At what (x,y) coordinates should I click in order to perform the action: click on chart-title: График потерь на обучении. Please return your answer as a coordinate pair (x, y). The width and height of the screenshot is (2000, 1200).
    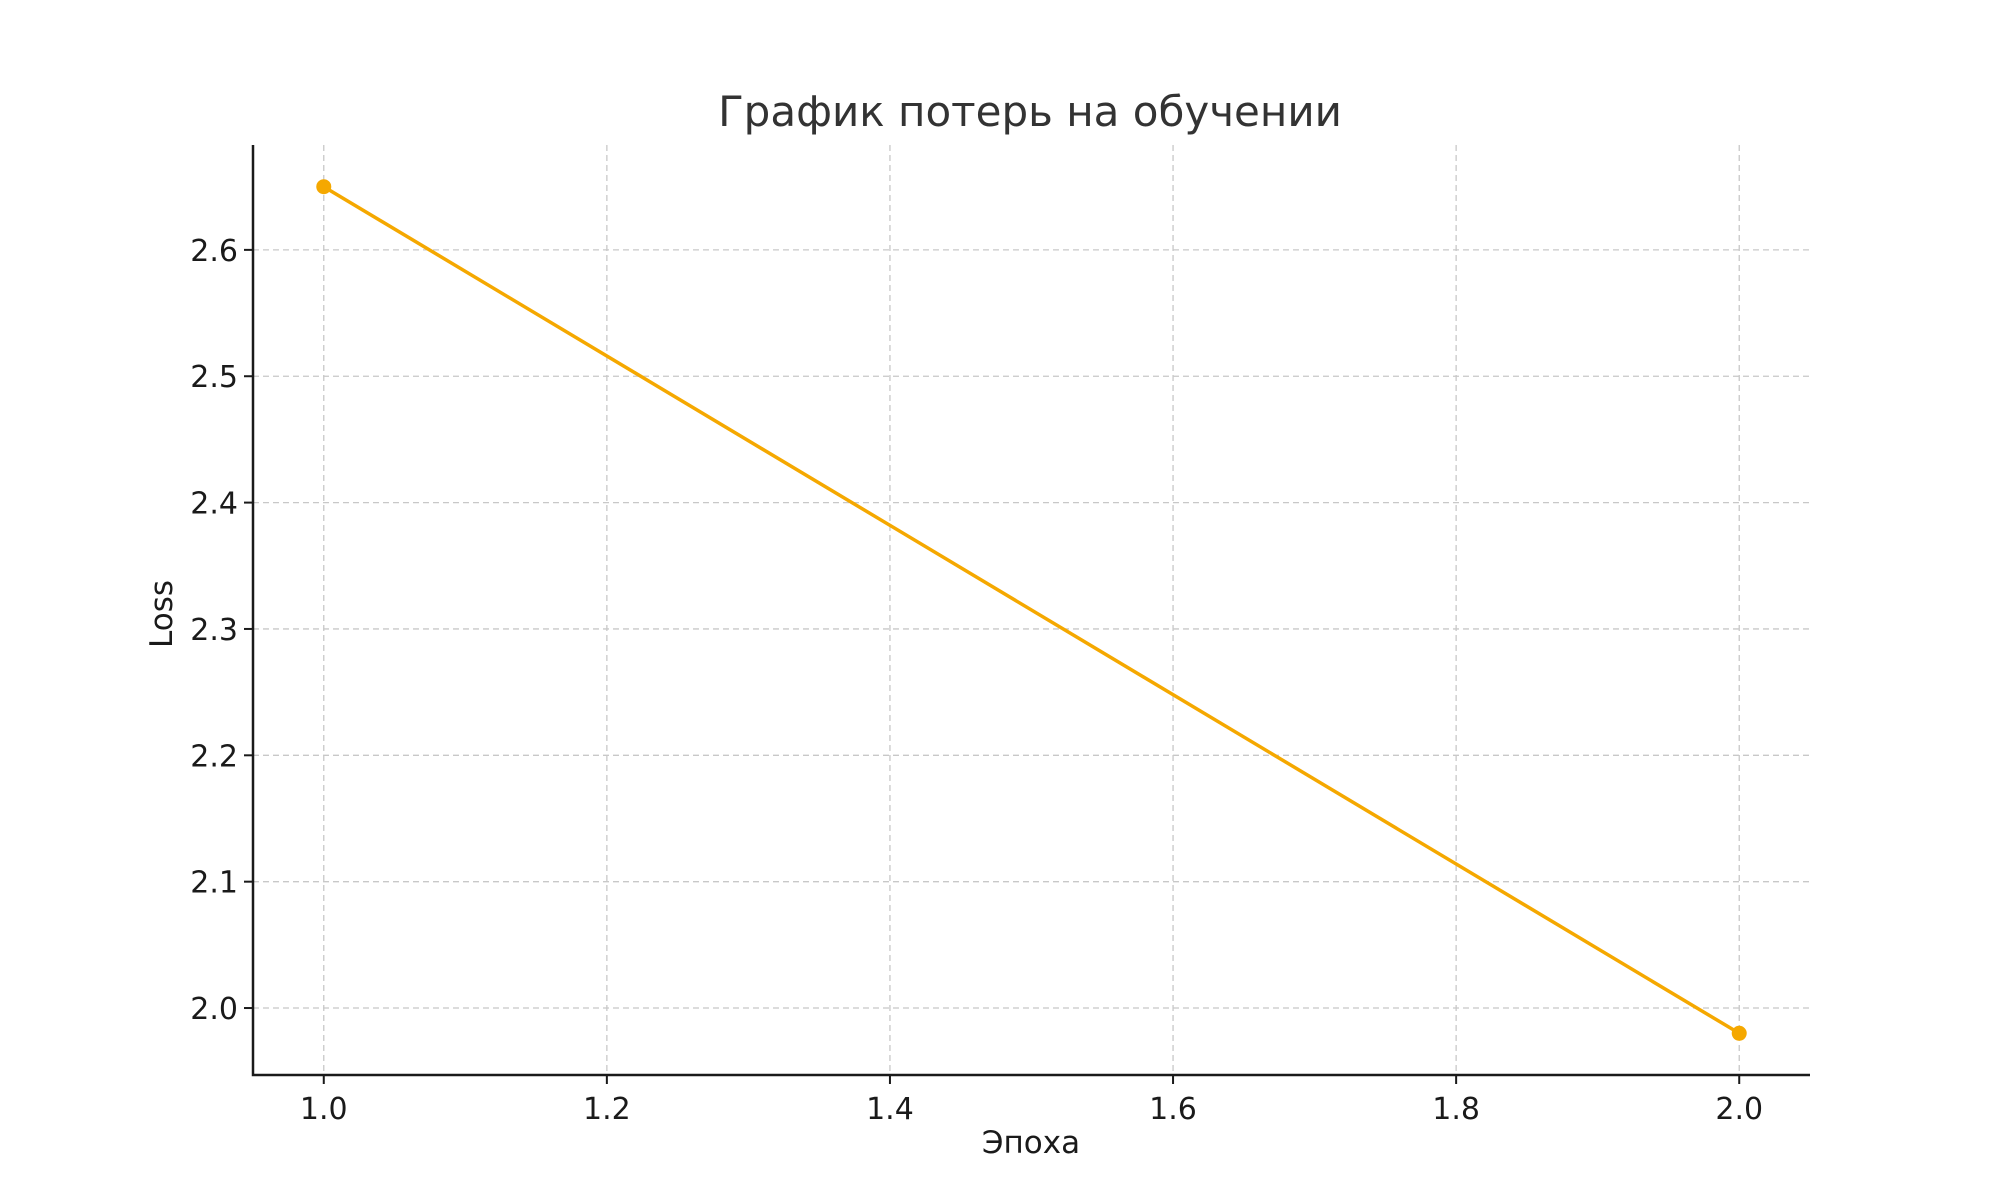
    Looking at the image, I should click on (1030, 111).